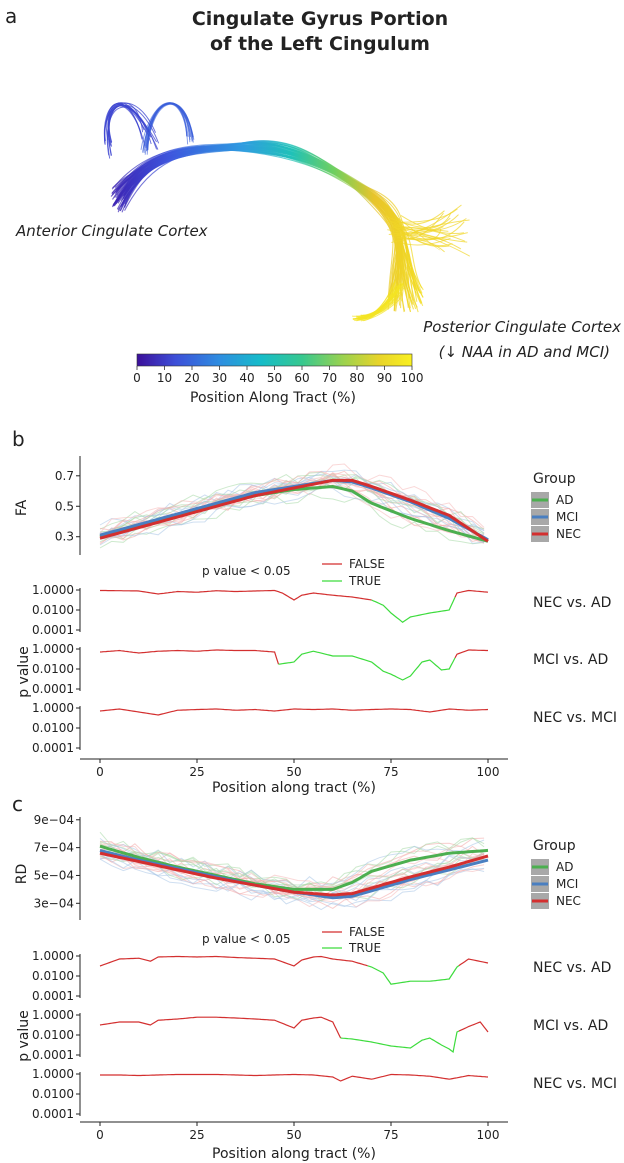 The width and height of the screenshot is (624, 1163). What do you see at coordinates (64, 537) in the screenshot?
I see `fa-ytick-label: 0.3` at bounding box center [64, 537].